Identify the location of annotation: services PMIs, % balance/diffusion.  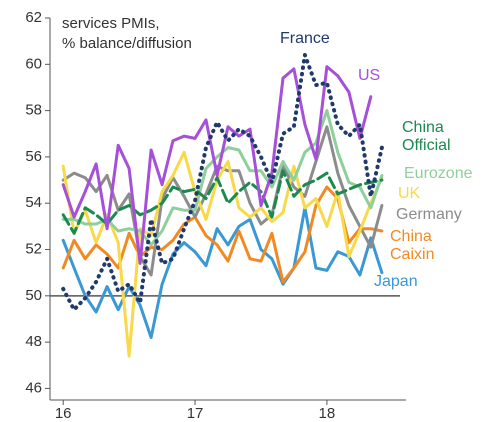
(127, 33).